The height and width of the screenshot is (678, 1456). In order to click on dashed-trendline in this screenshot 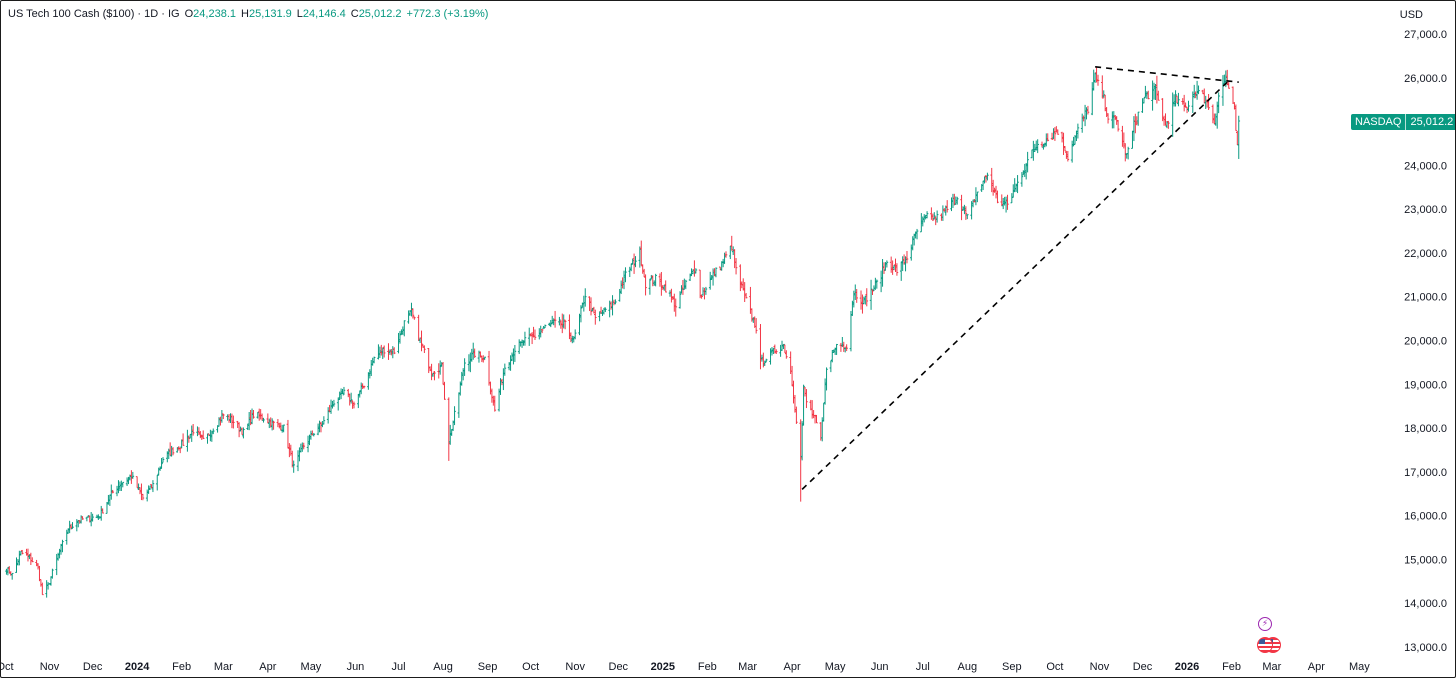, I will do `click(1167, 74)`.